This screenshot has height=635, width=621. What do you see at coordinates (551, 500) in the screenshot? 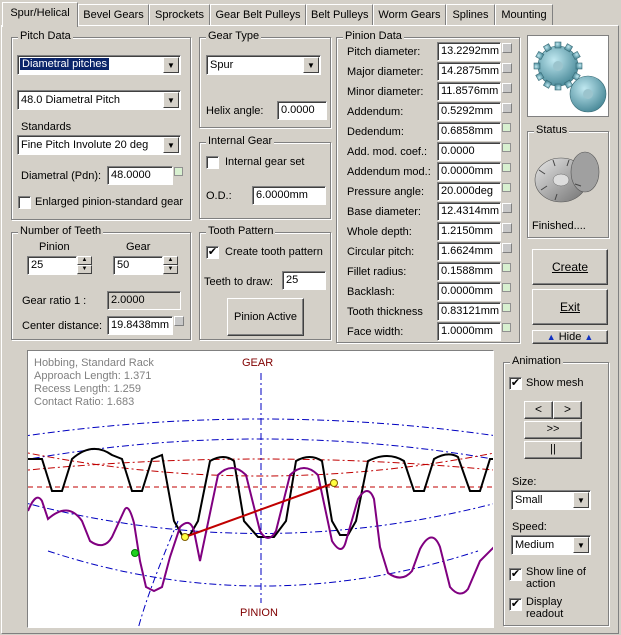
I see `size-select: Small ▼` at bounding box center [551, 500].